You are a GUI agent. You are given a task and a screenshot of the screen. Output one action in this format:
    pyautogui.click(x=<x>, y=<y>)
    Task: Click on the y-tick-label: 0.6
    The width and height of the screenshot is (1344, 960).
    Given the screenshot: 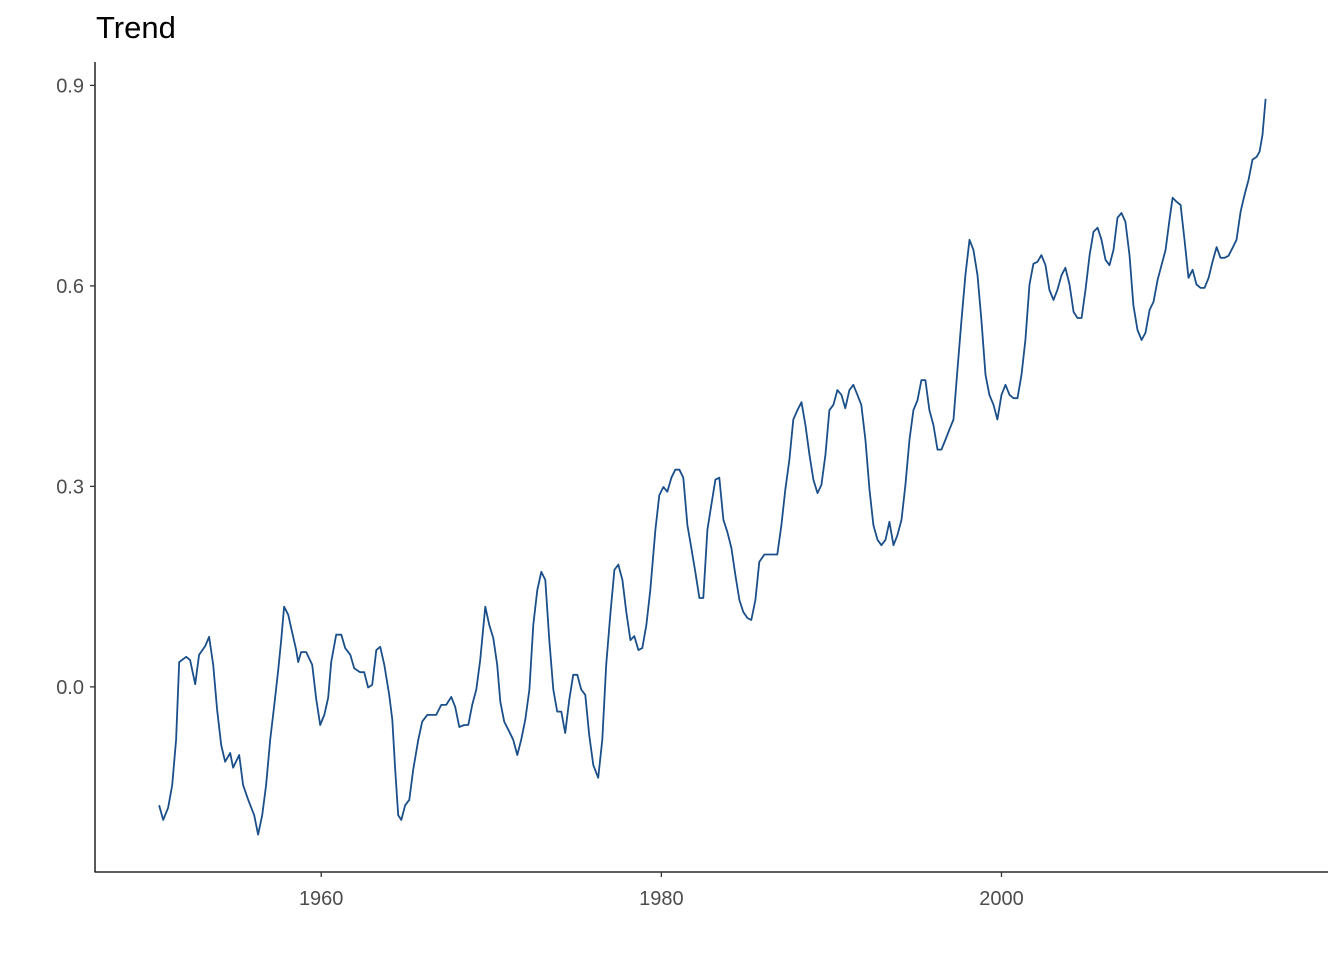 What is the action you would take?
    pyautogui.click(x=70, y=287)
    